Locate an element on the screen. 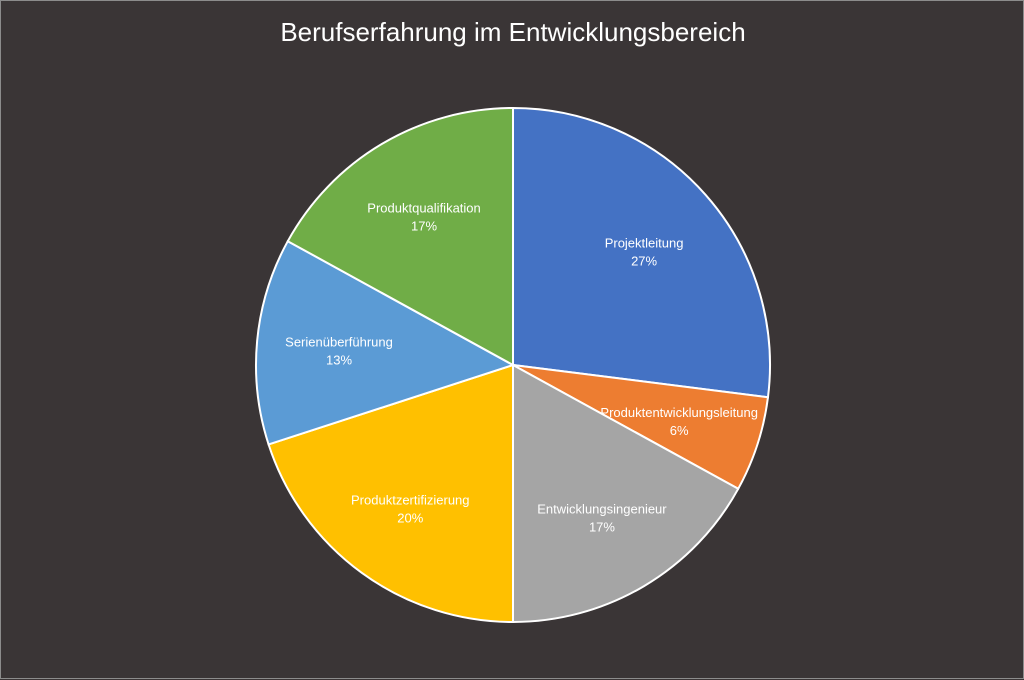 The image size is (1024, 680). slice-value-3: 20% is located at coordinates (410, 517).